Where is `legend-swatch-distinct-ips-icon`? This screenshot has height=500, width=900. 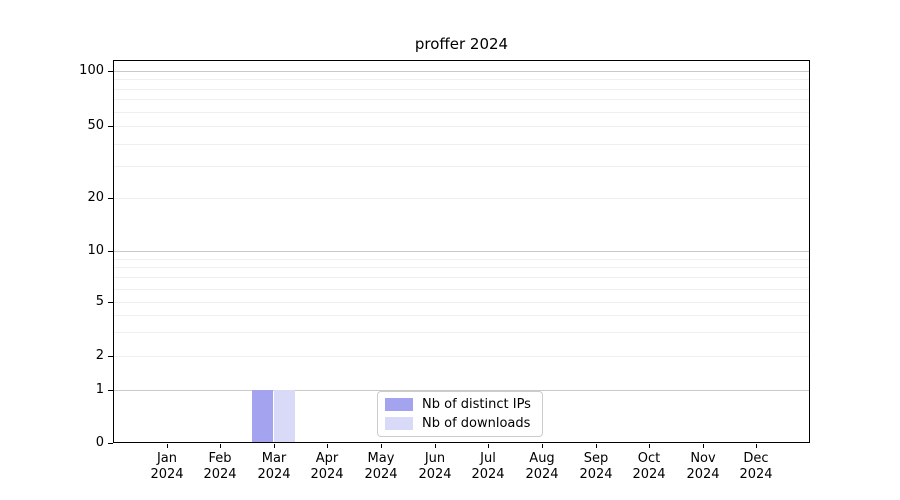
legend-swatch-distinct-ips-icon is located at coordinates (399, 404).